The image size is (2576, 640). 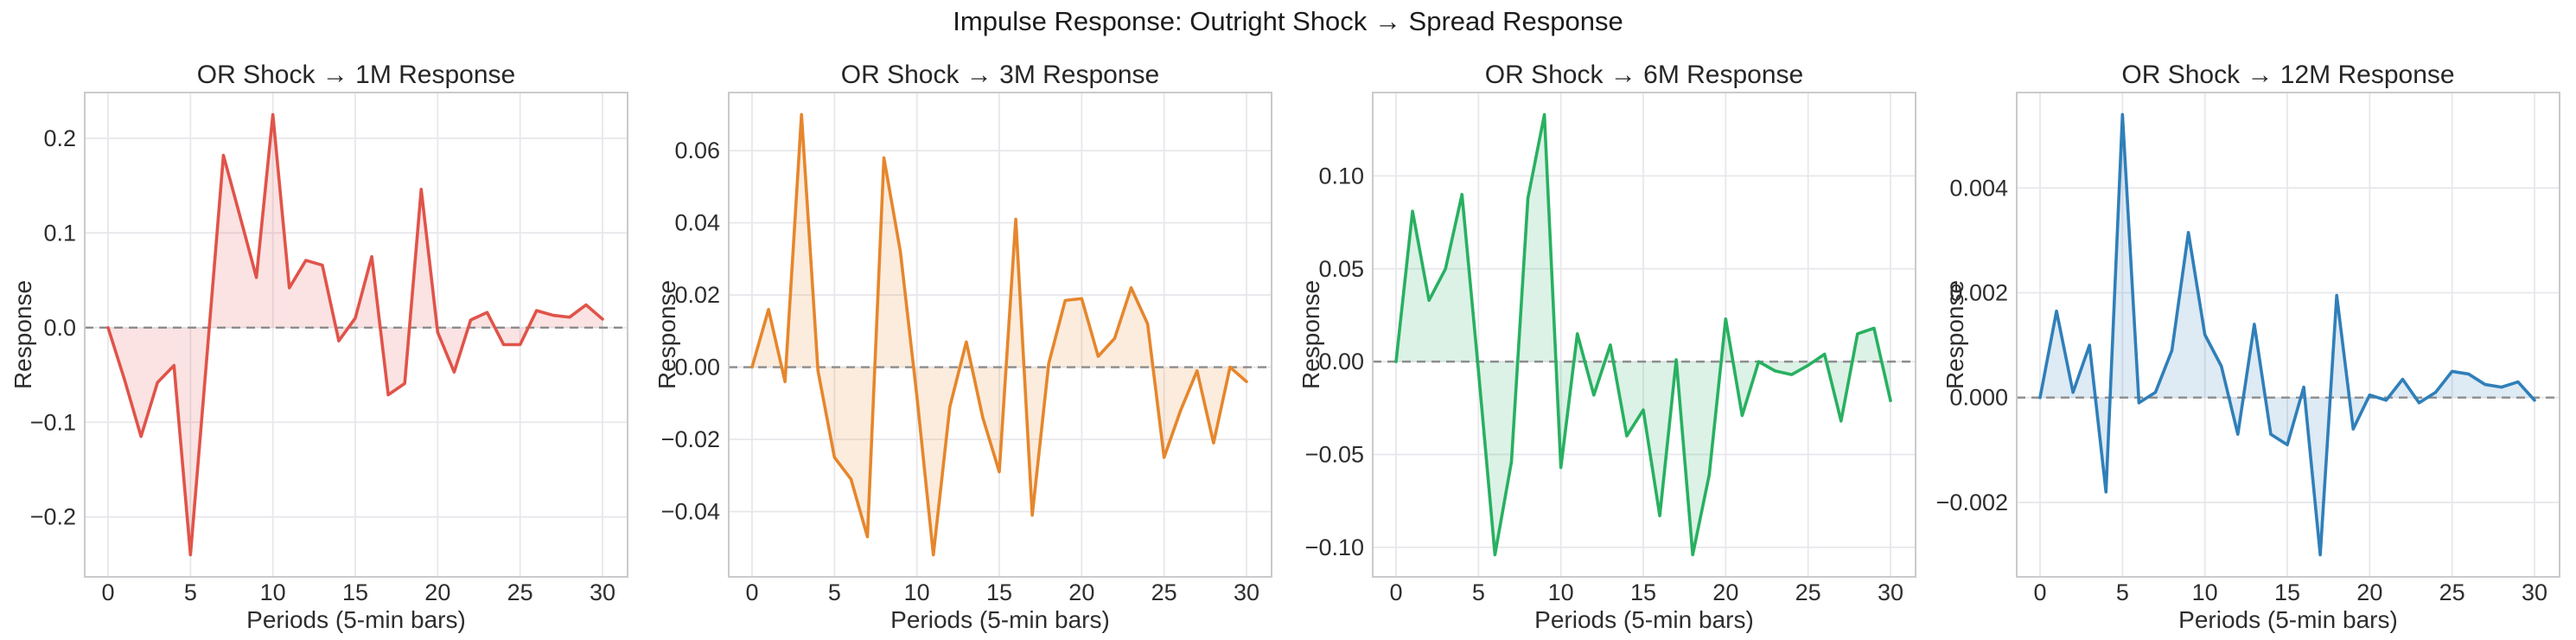 I want to click on svg-text: −0.002, so click(x=1972, y=502).